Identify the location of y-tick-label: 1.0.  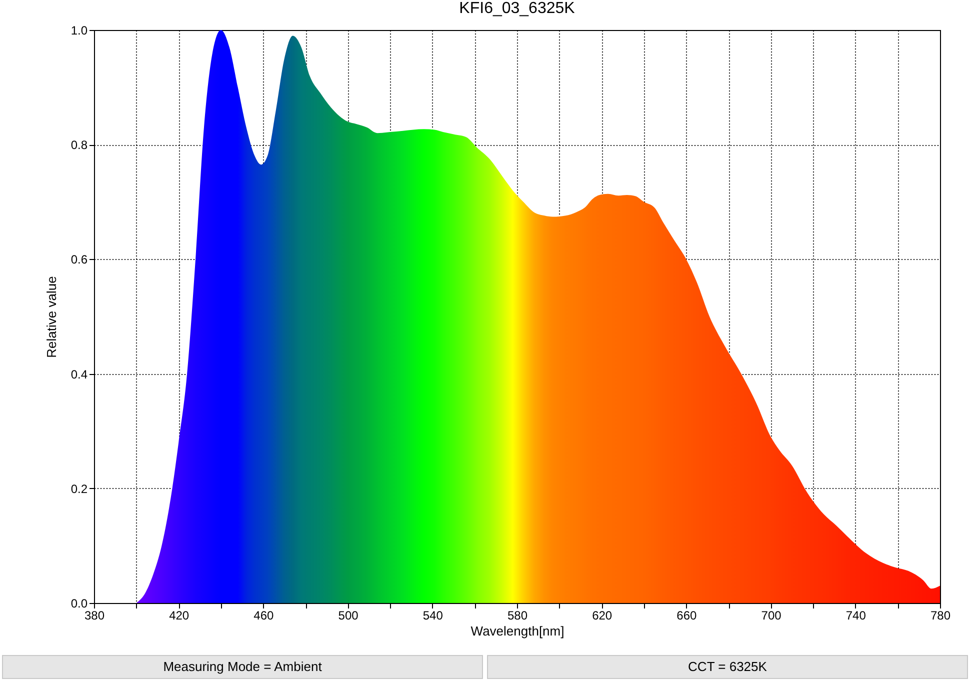
(79, 31).